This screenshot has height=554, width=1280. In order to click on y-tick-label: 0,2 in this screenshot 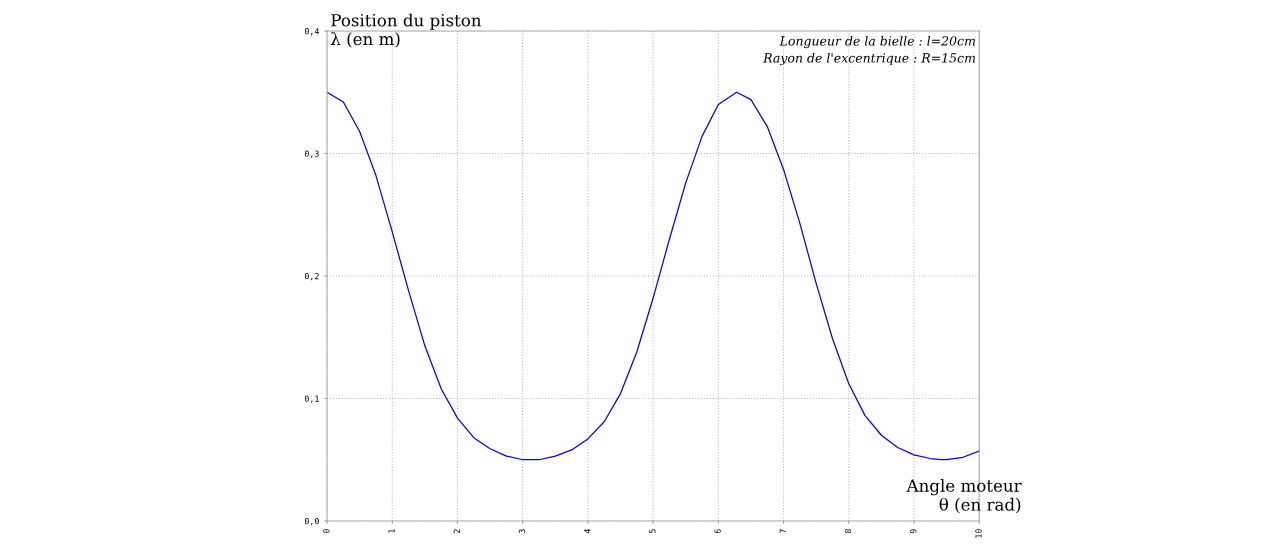, I will do `click(311, 277)`.